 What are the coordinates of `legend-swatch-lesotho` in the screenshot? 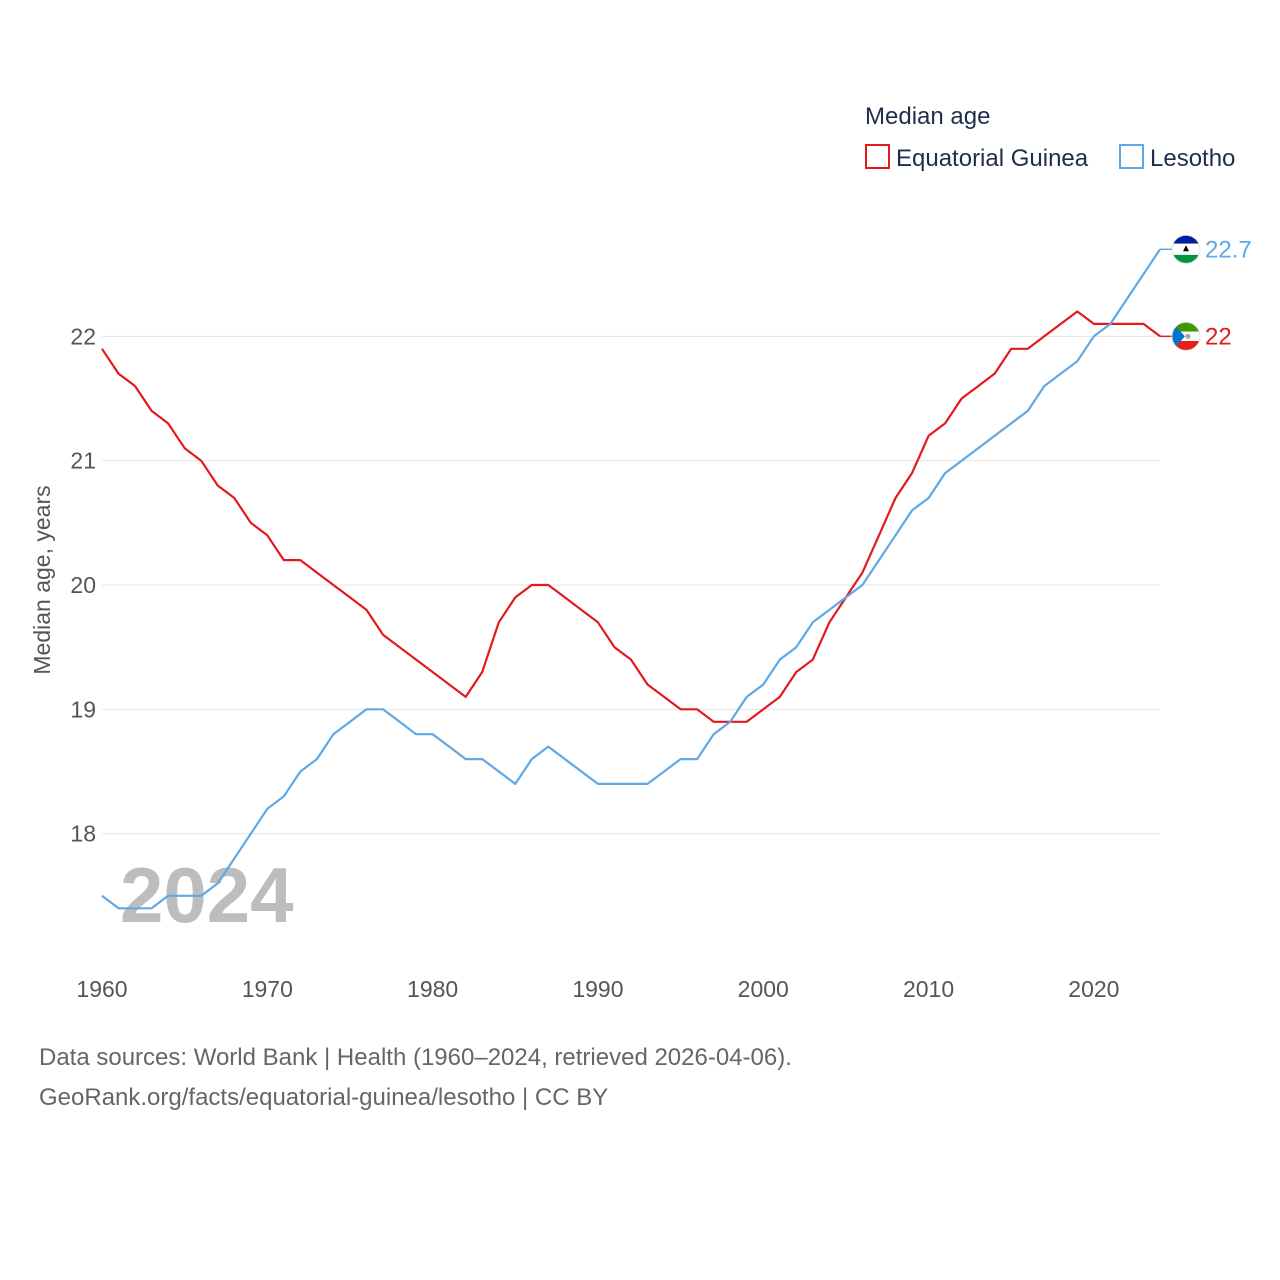 It's located at (1131, 156).